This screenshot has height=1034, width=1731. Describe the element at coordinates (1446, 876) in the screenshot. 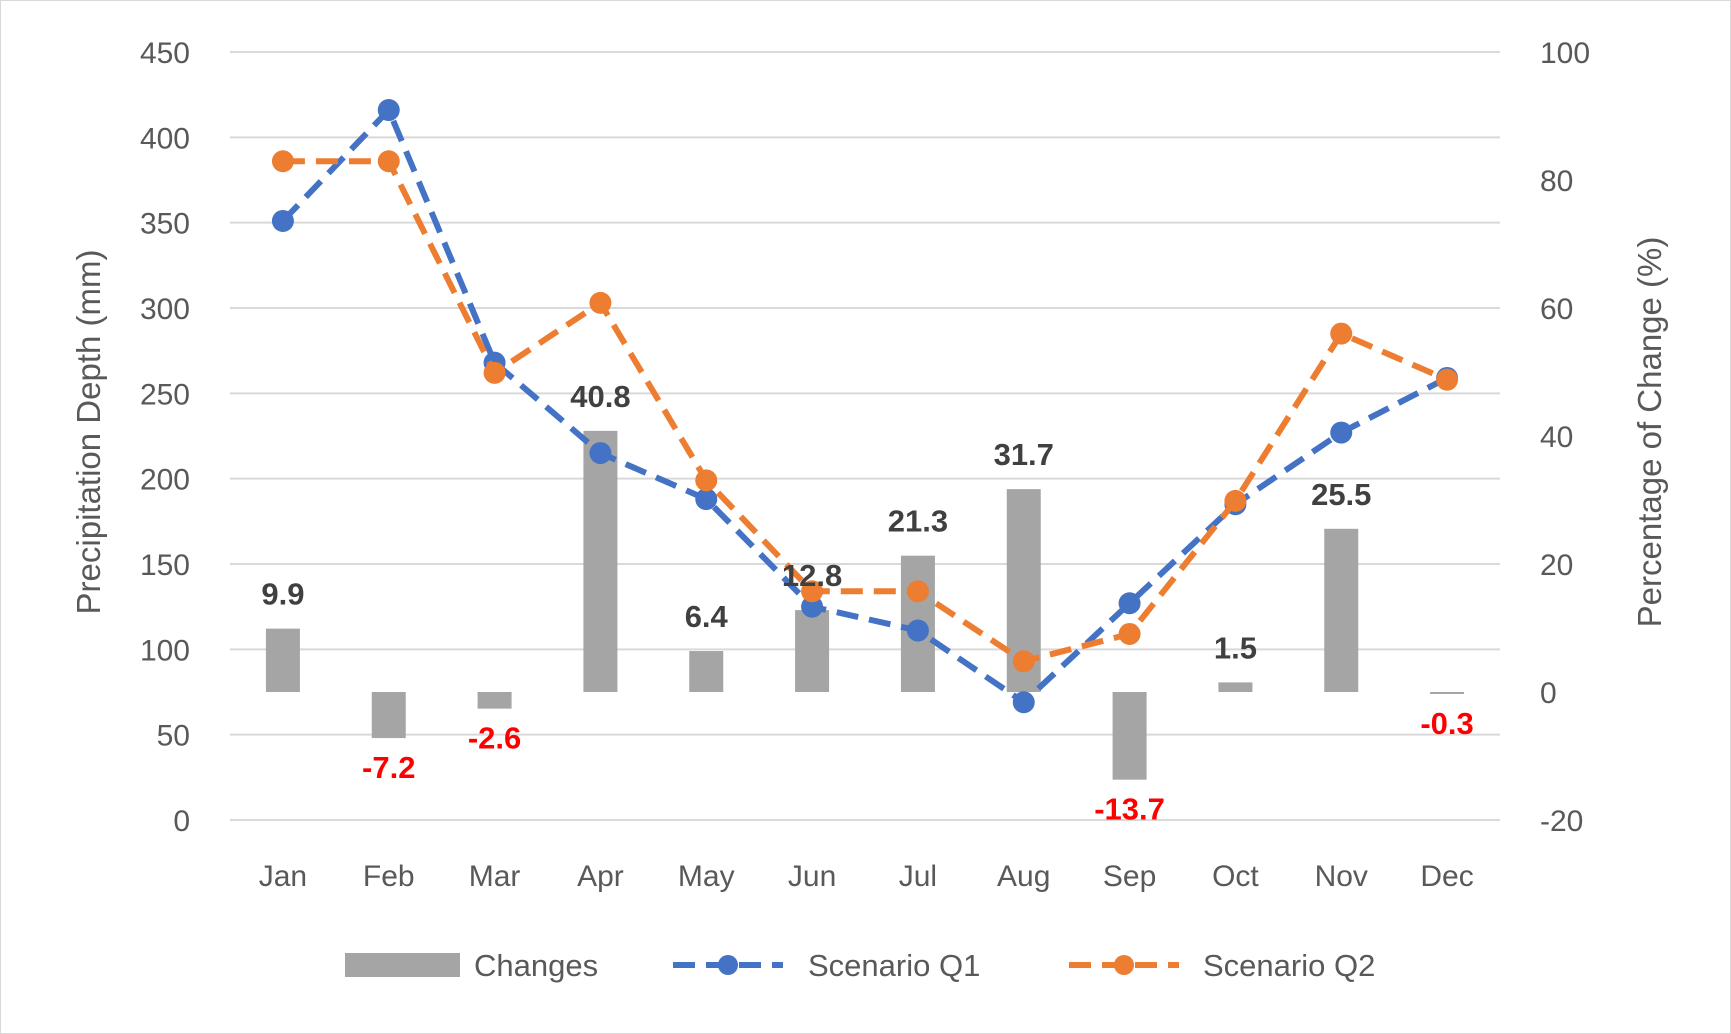

I see `x-tick-label: Dec` at that location.